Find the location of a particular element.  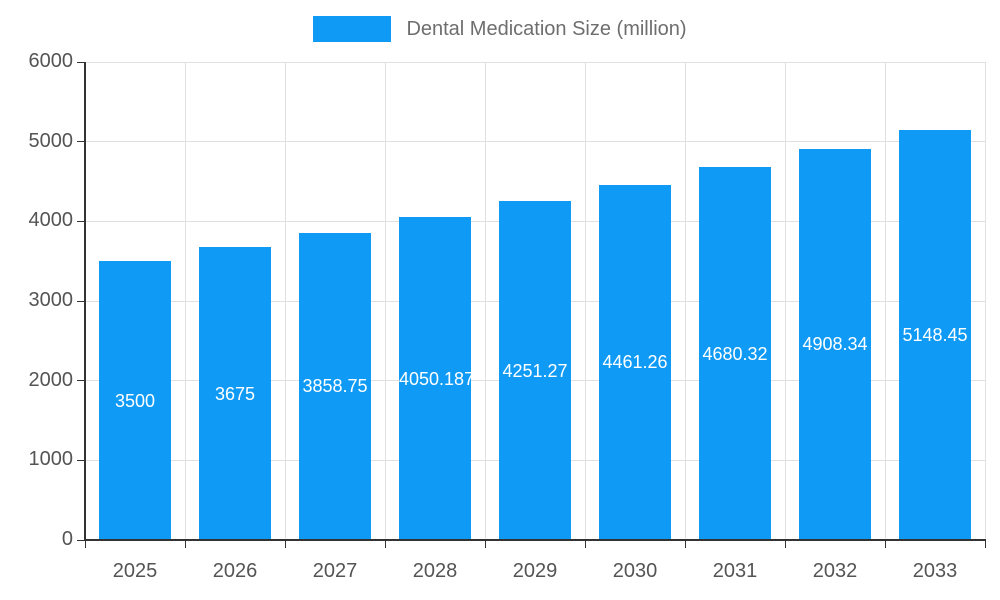

bar-2031 is located at coordinates (735, 353).